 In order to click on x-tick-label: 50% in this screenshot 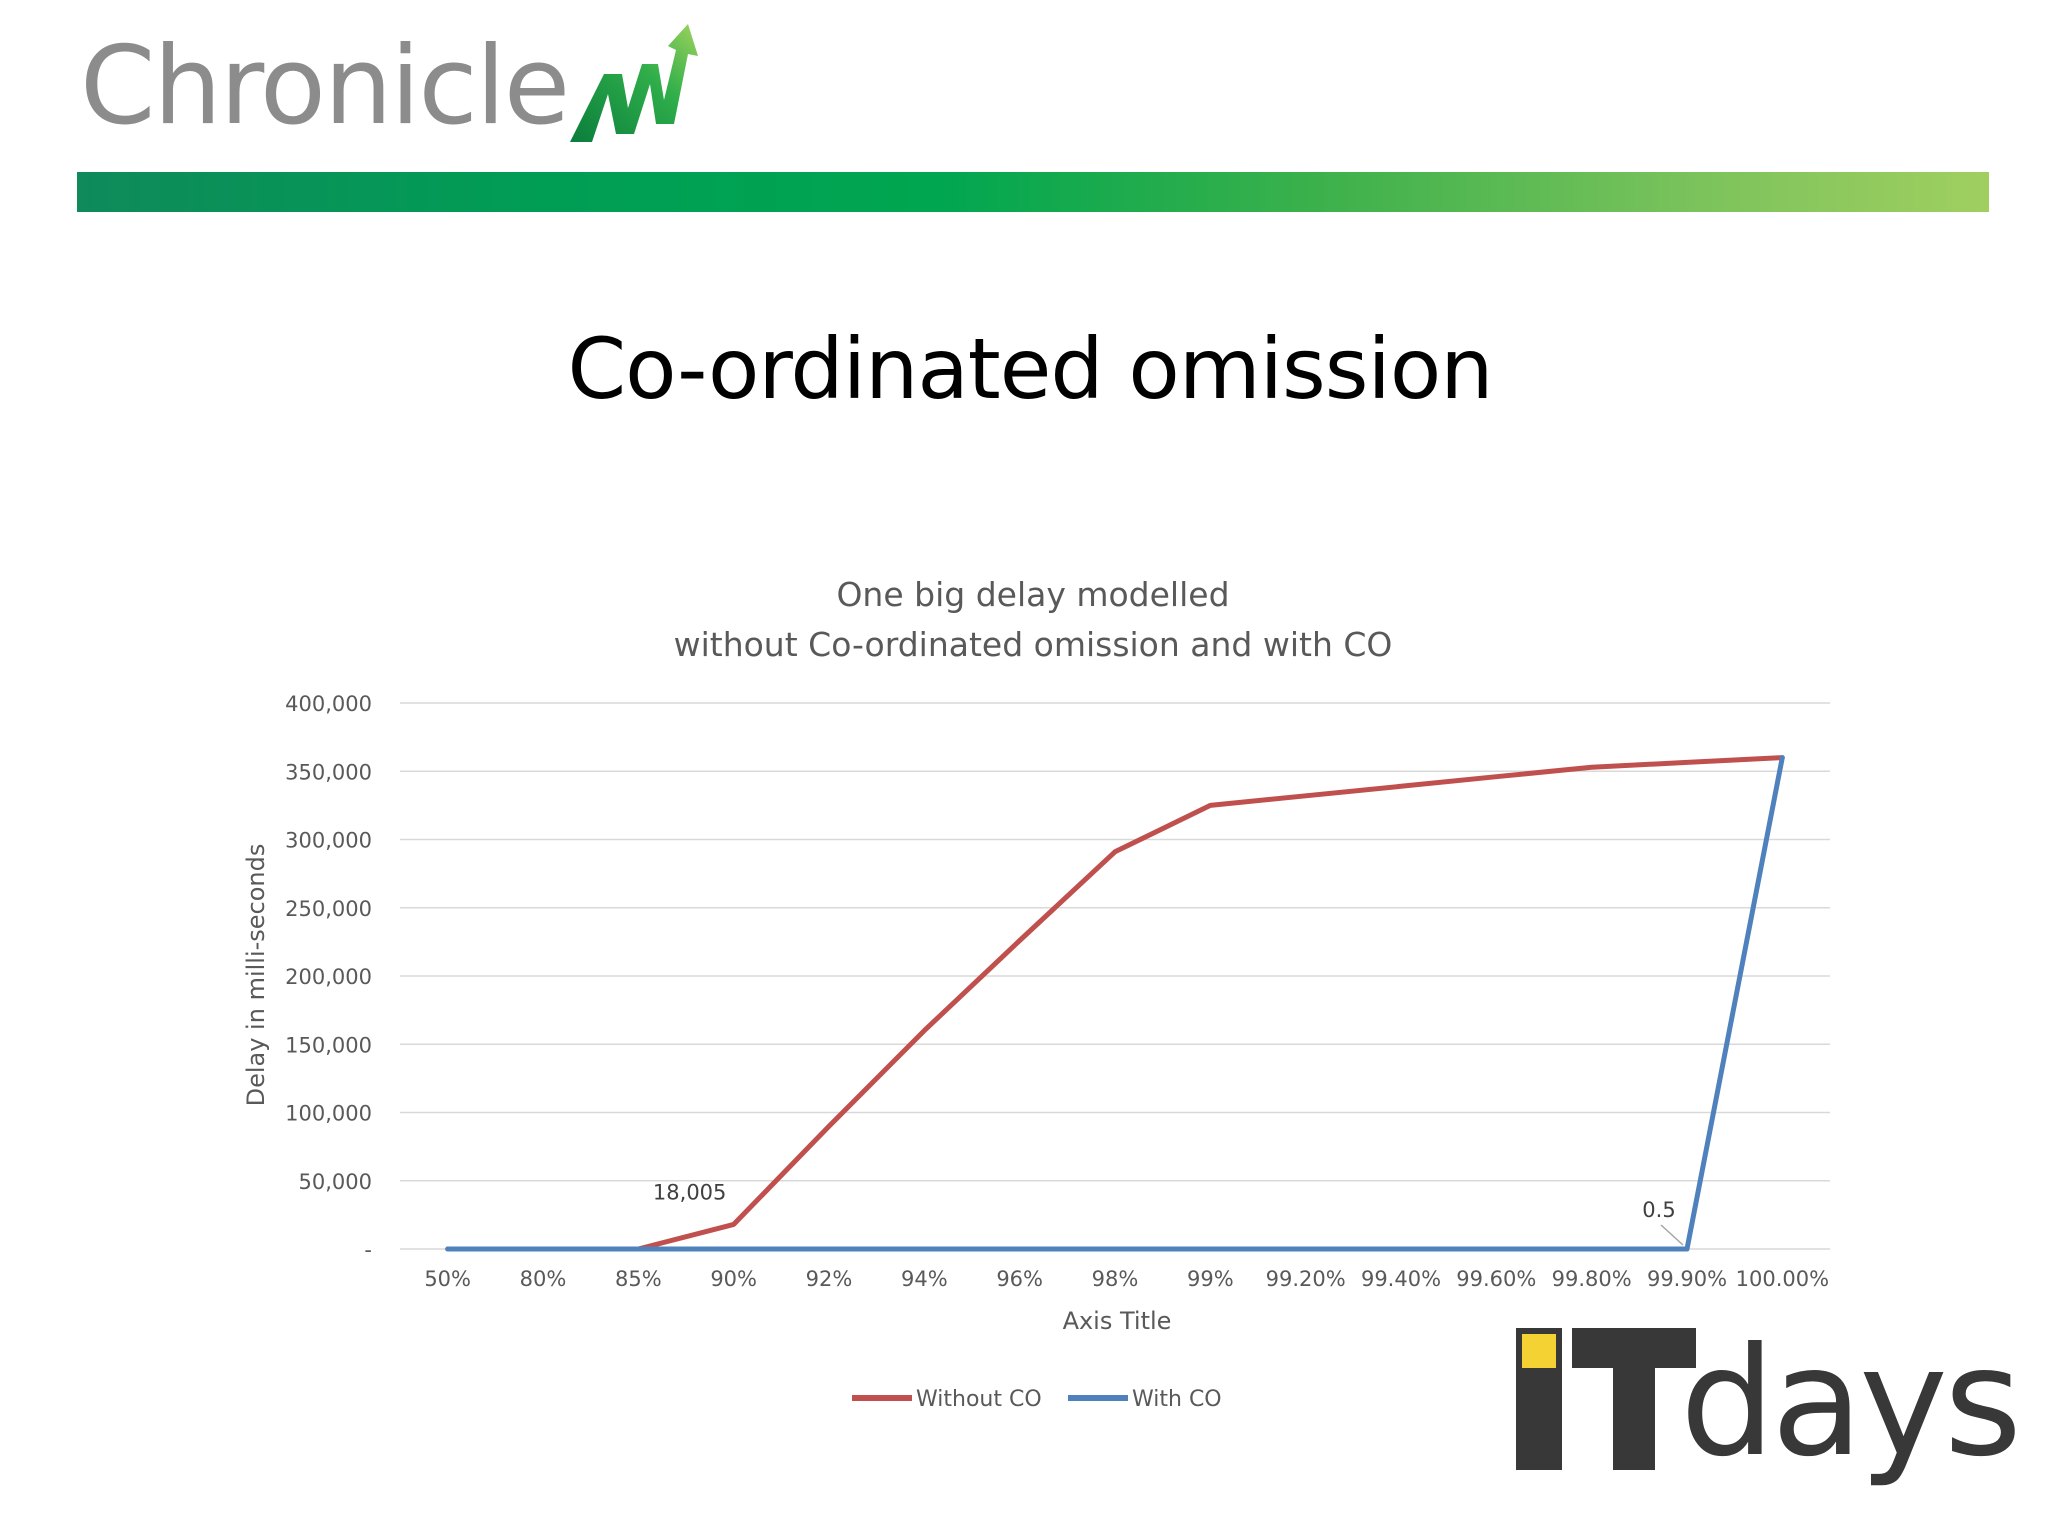, I will do `click(447, 1279)`.